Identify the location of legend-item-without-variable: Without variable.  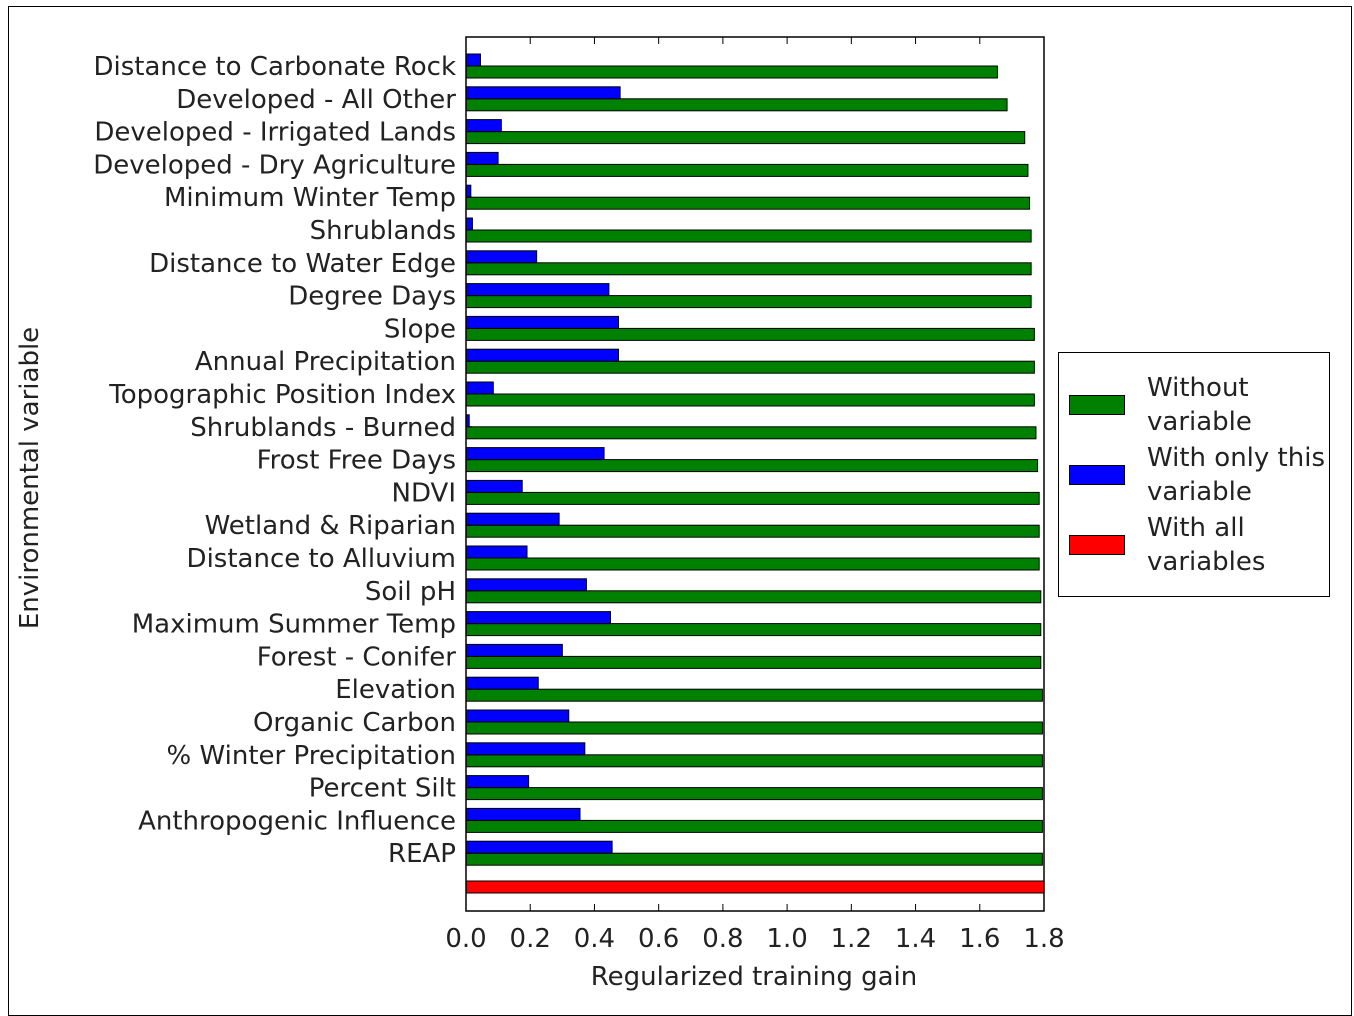
(1197, 405).